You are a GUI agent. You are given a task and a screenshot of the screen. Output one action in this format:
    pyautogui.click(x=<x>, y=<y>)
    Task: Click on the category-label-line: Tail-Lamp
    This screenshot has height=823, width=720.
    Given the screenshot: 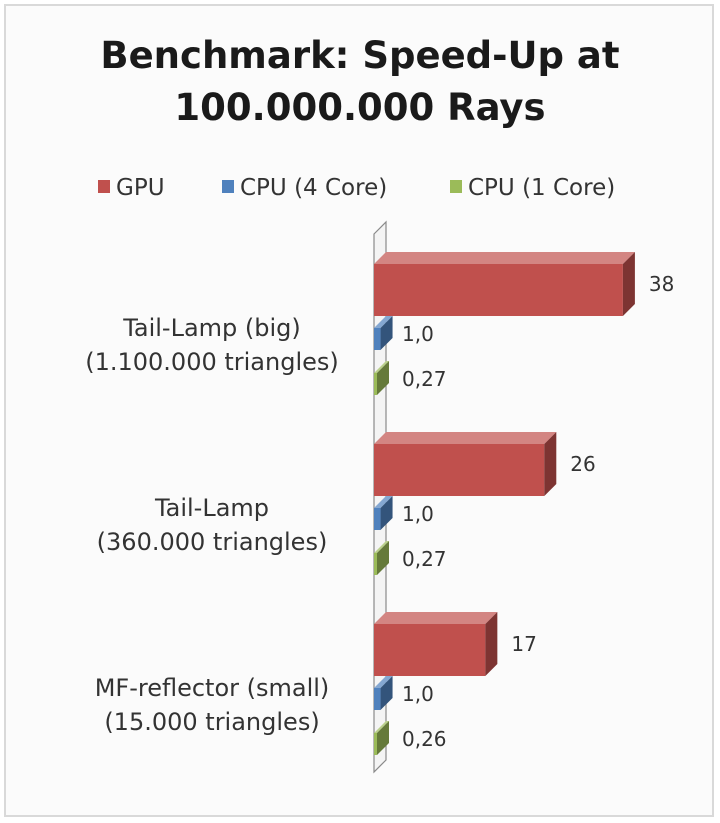 What is the action you would take?
    pyautogui.click(x=211, y=508)
    